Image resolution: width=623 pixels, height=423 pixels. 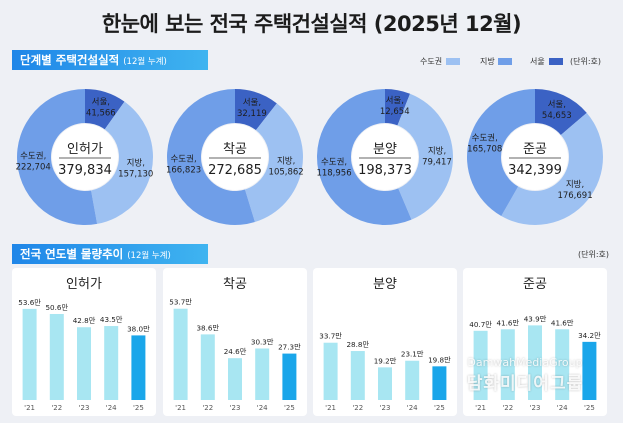 What do you see at coordinates (525, 362) in the screenshot?
I see `watermark-en: DamwahMediaGroup` at bounding box center [525, 362].